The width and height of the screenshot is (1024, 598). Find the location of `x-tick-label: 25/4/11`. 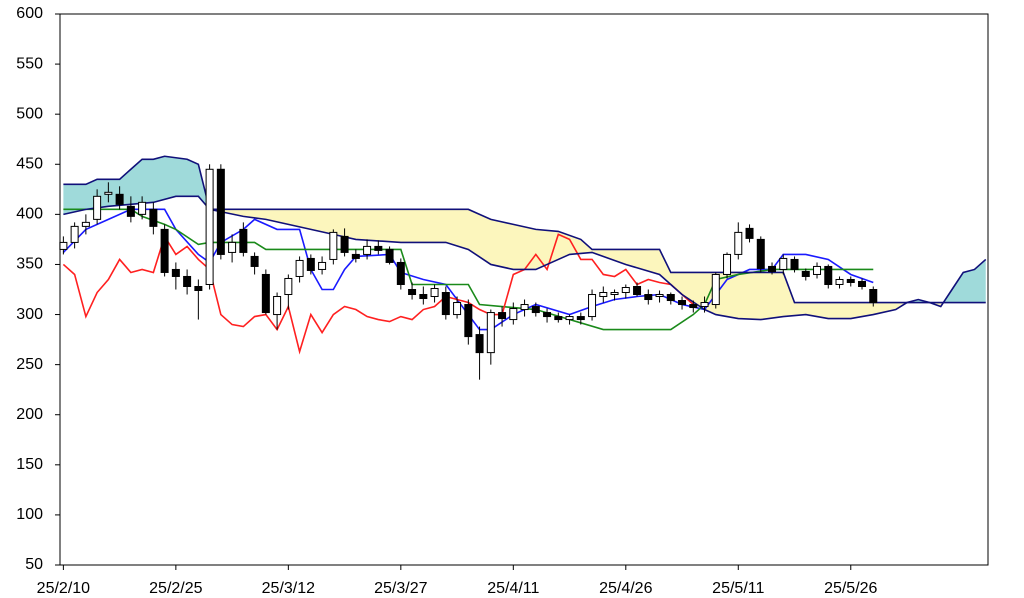

x-tick-label: 25/4/11 is located at coordinates (513, 588).